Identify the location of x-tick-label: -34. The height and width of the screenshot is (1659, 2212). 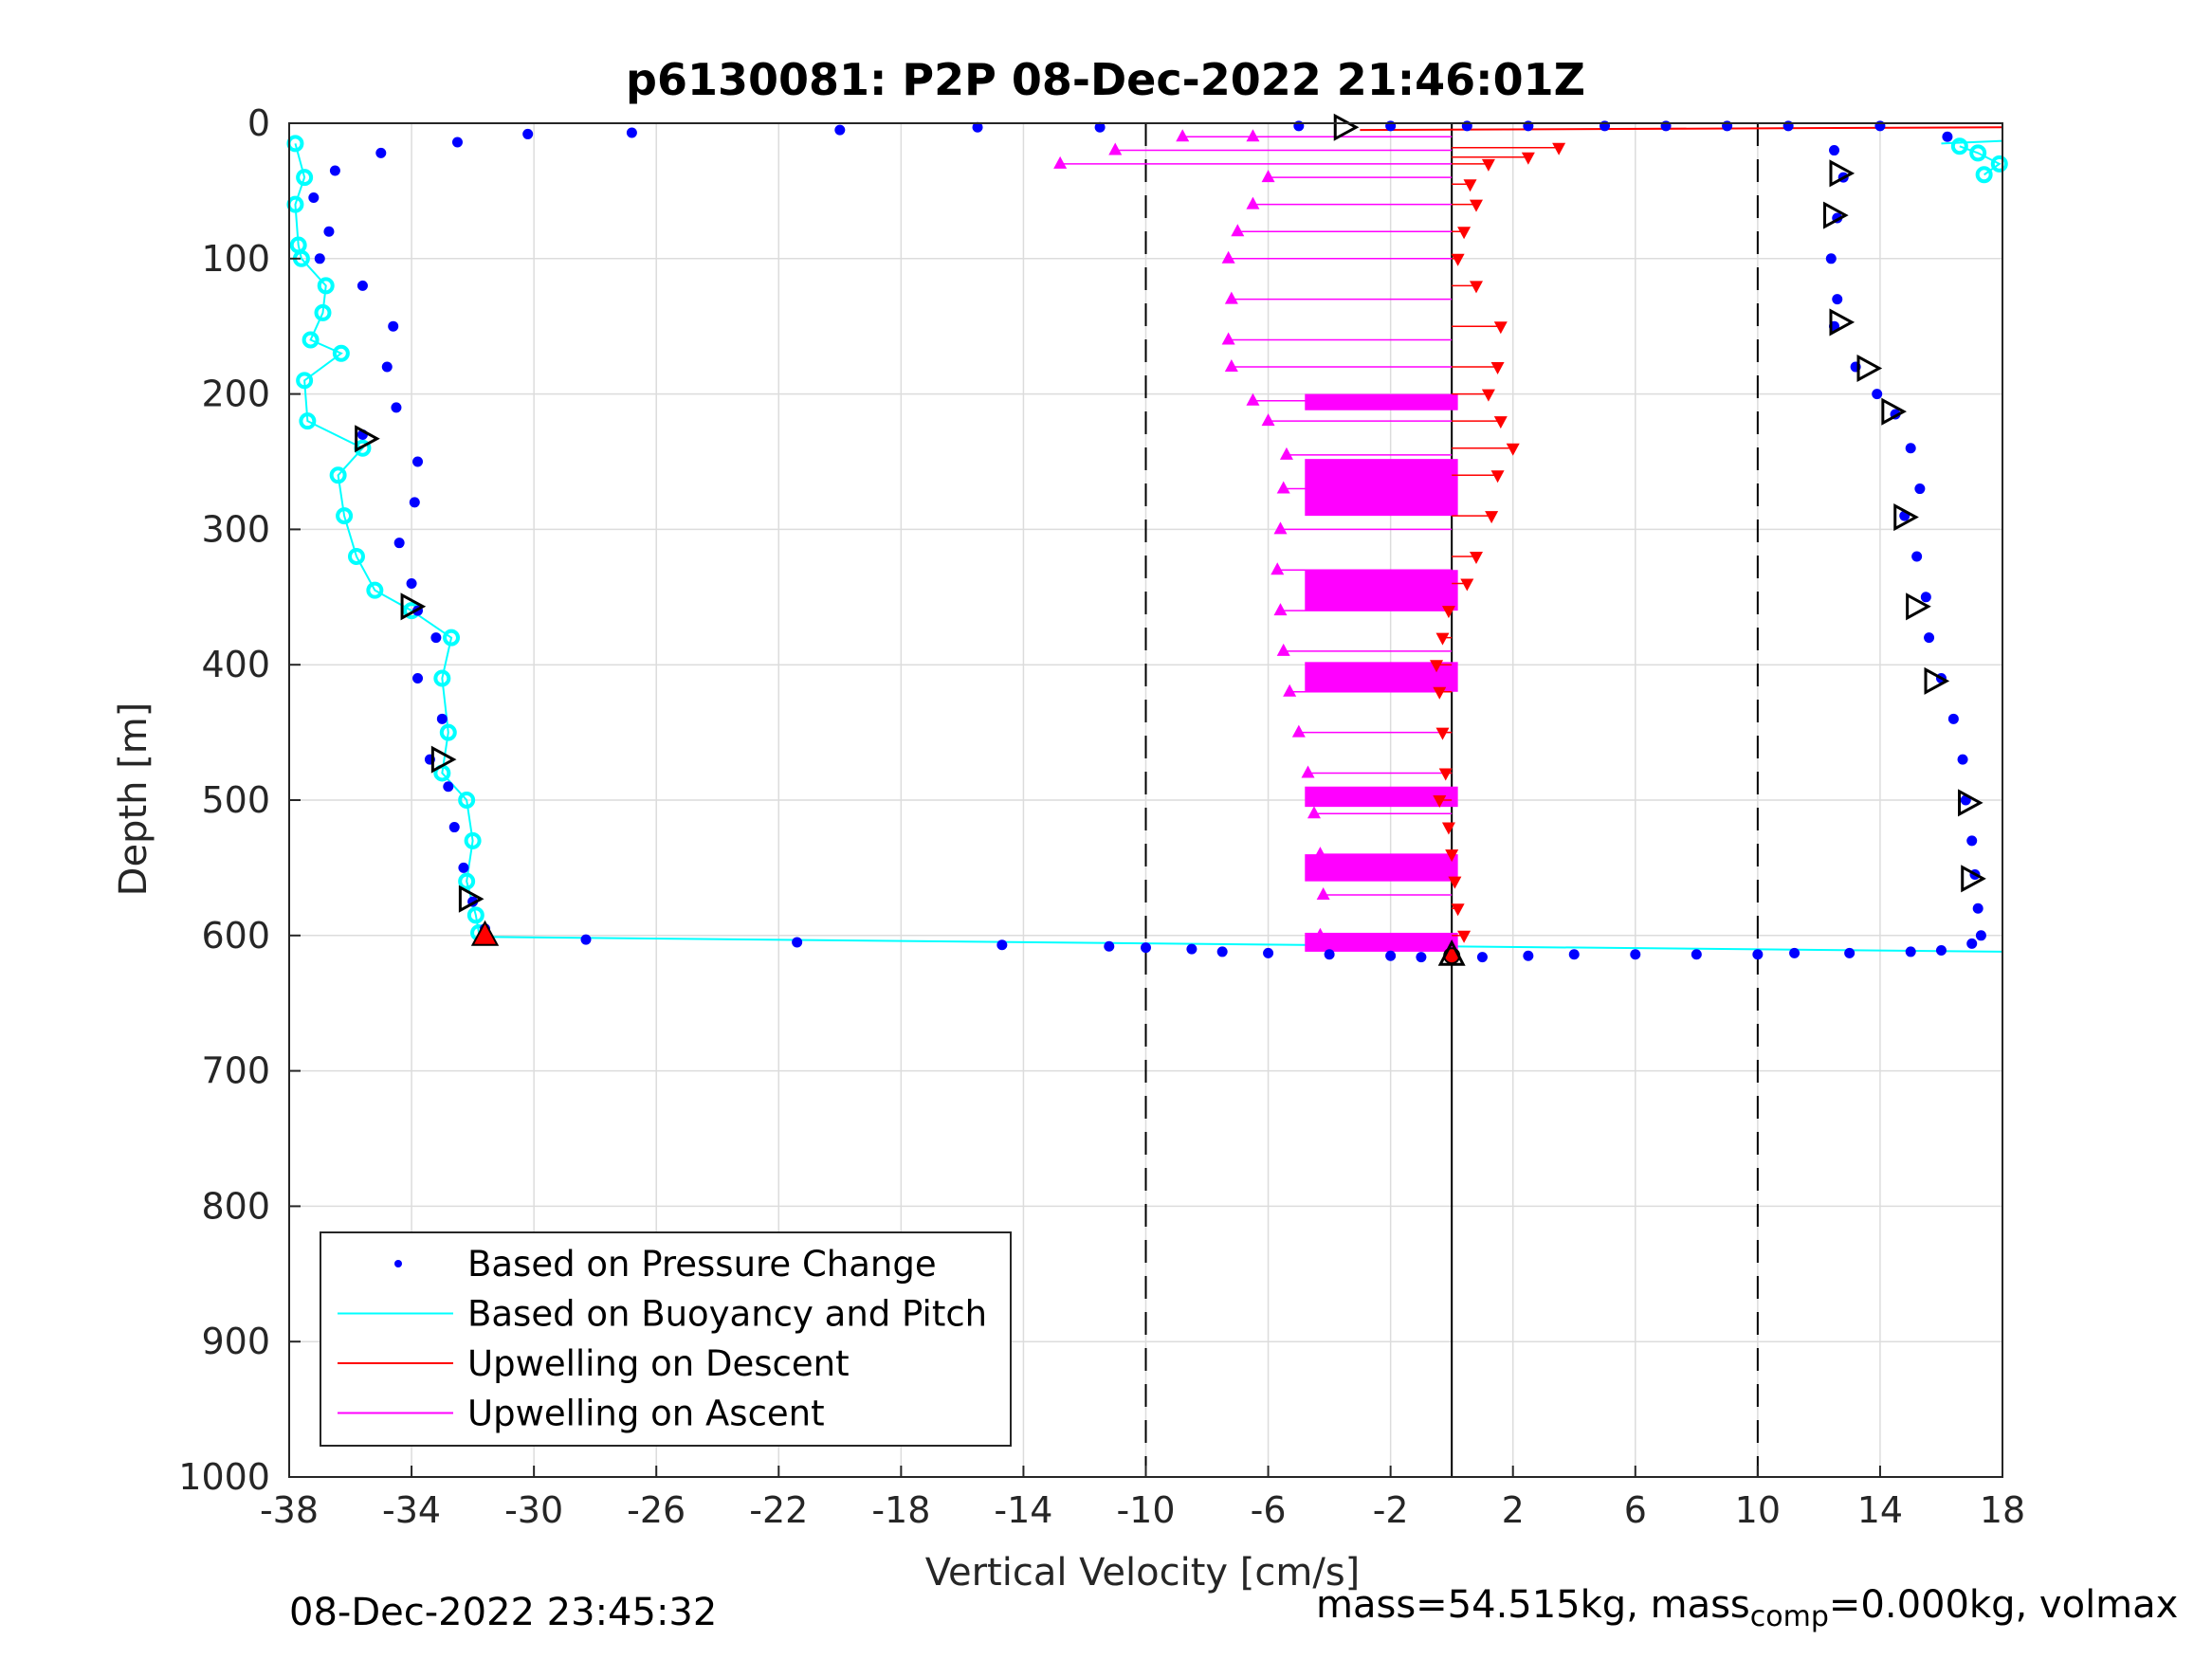
(411, 1510).